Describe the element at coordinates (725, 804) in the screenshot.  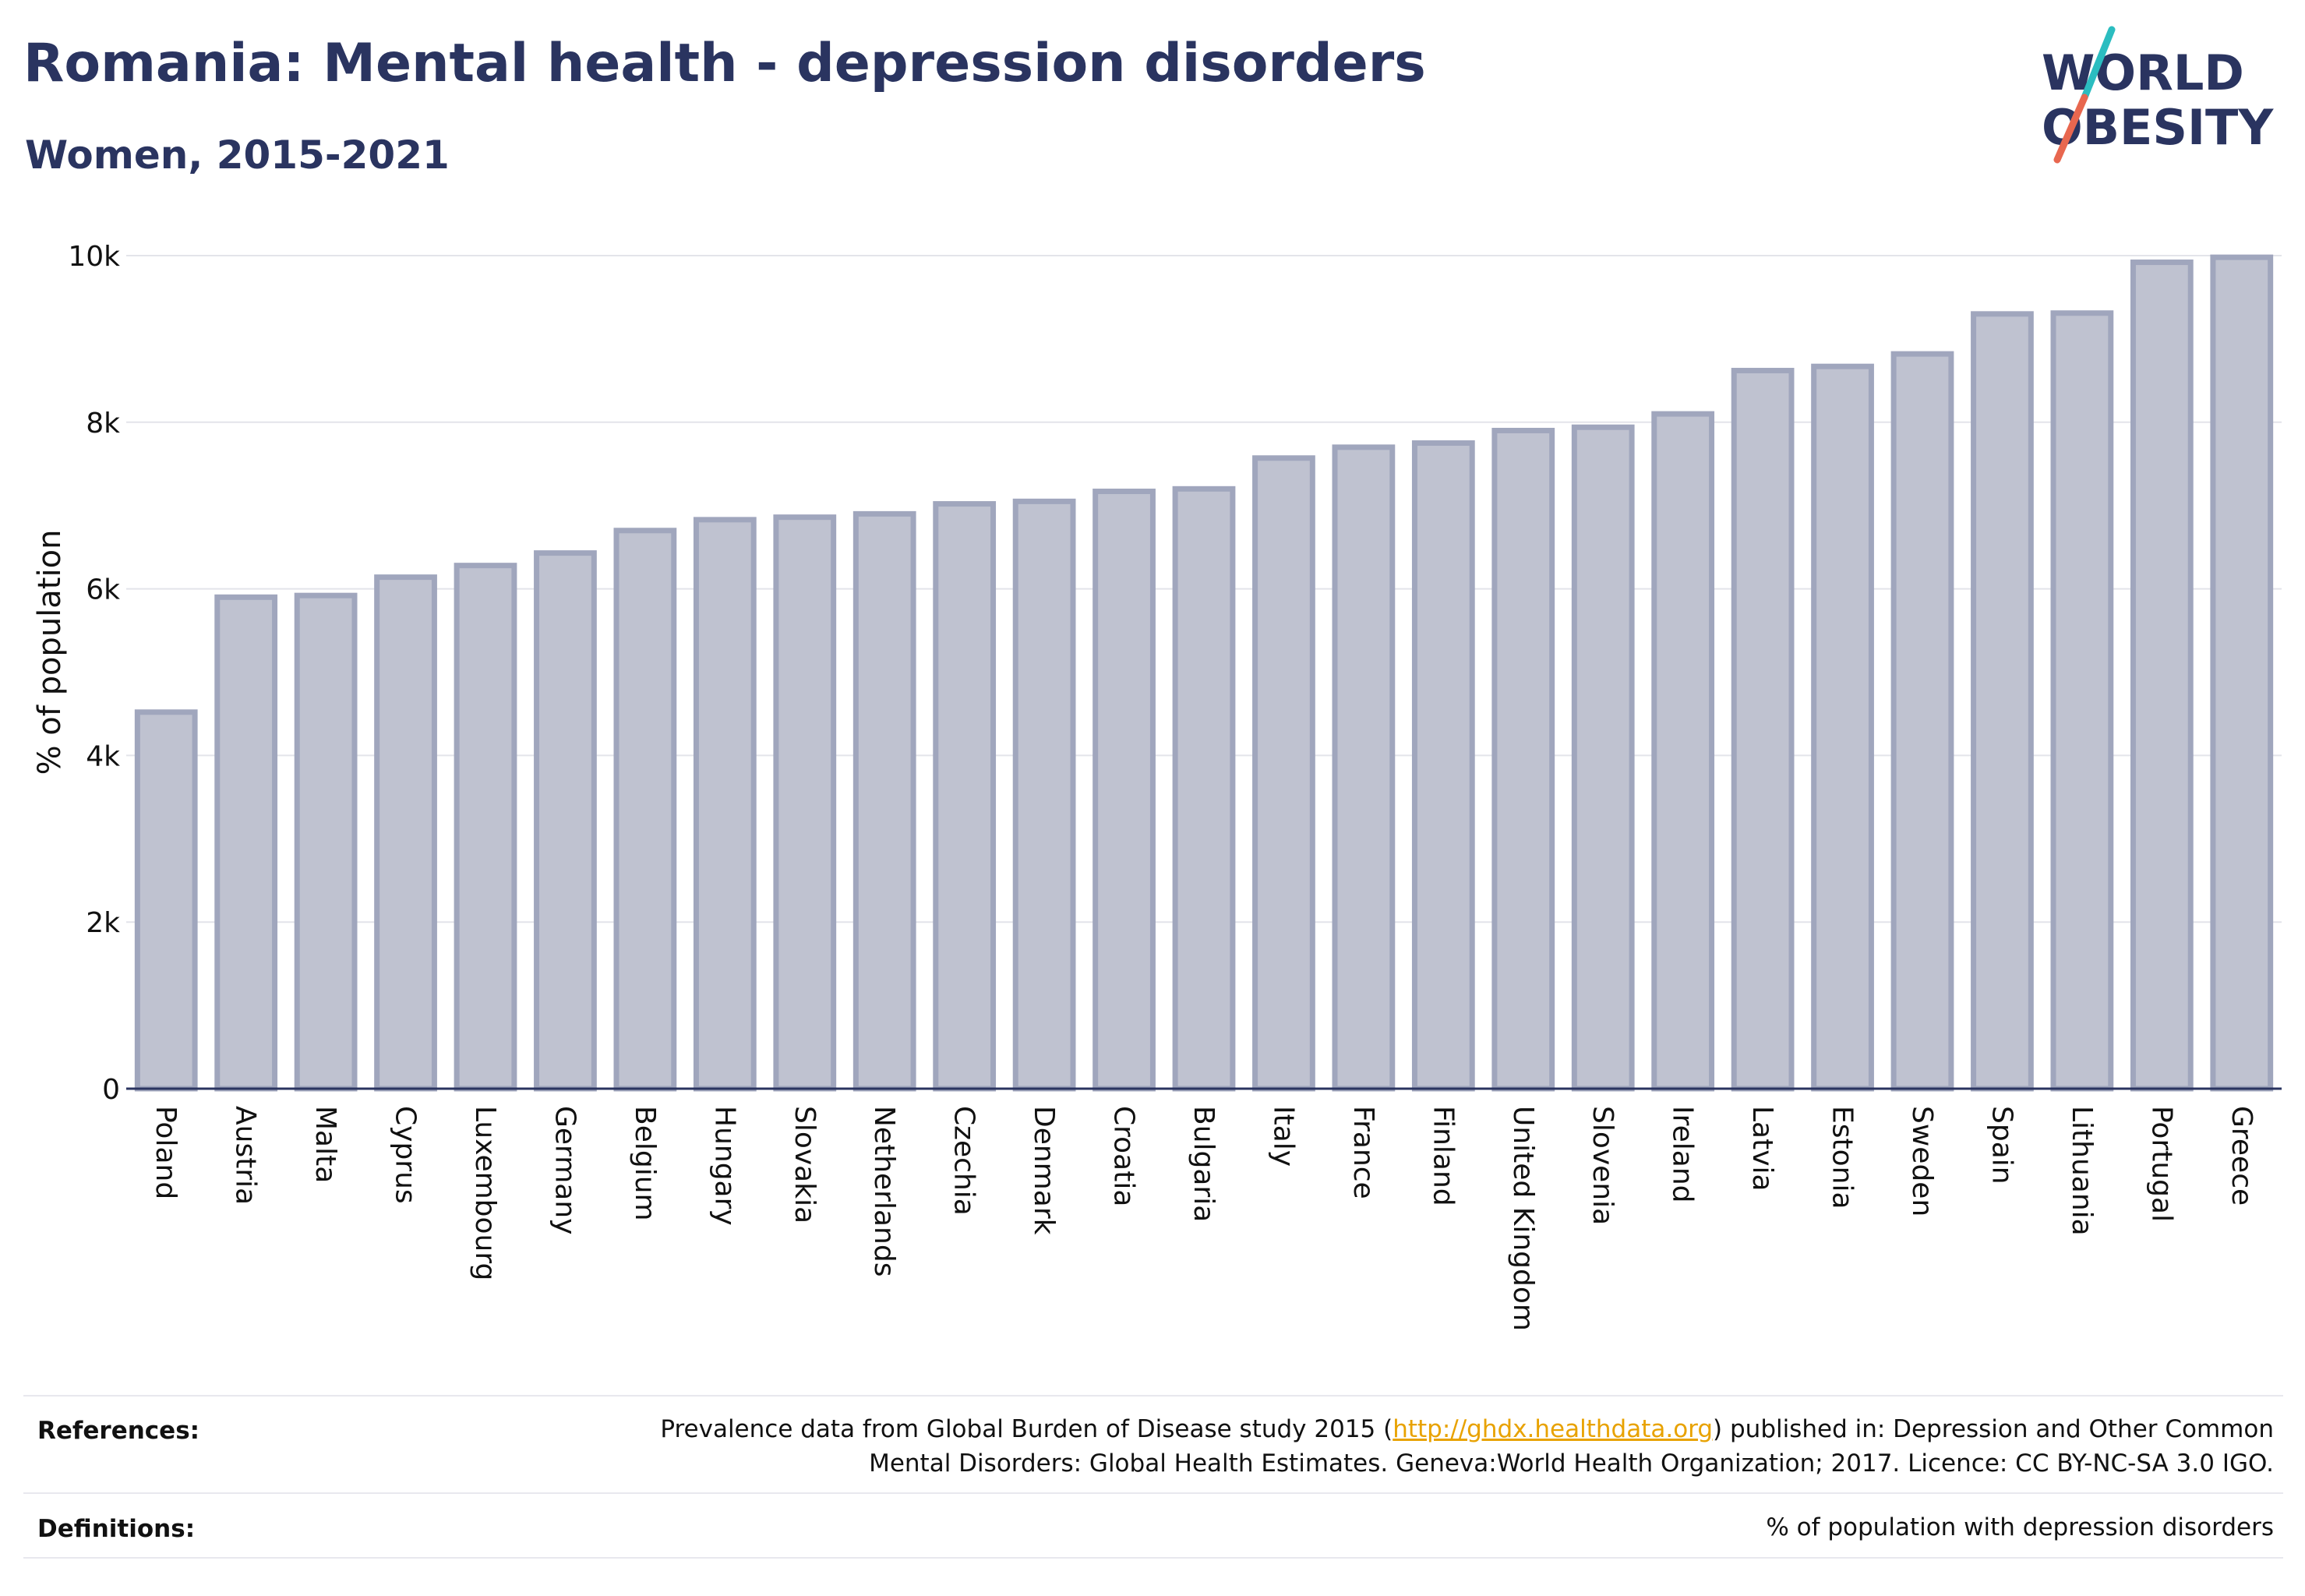
I see `bar-hungary` at that location.